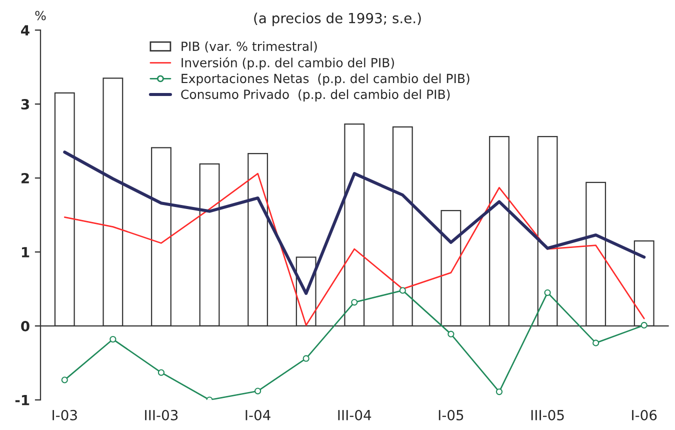  What do you see at coordinates (355, 415) in the screenshot?
I see `x-tick-label: III-04` at bounding box center [355, 415].